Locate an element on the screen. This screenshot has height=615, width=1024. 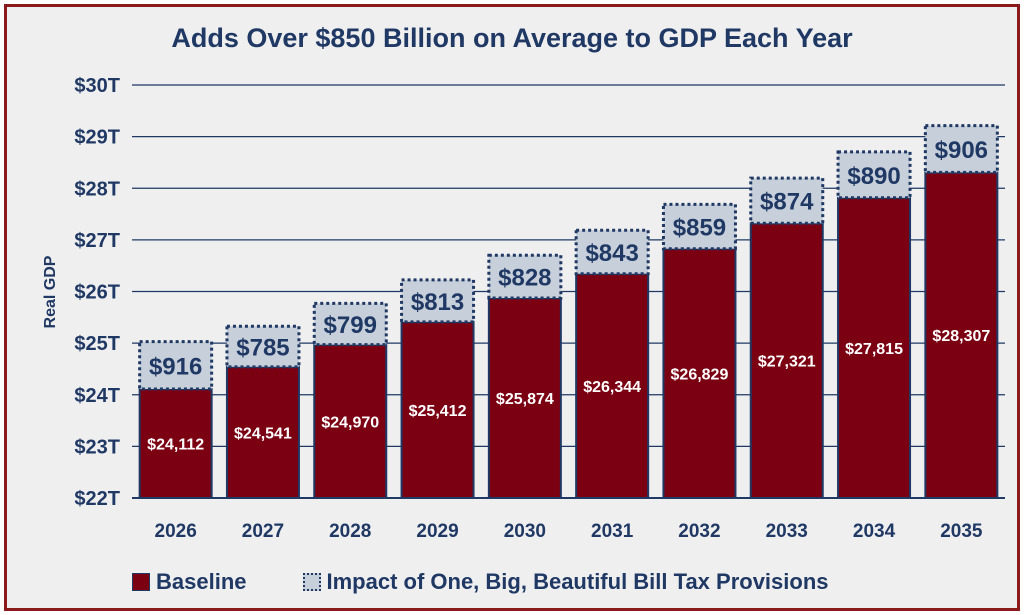
x-tick-label: 2035 is located at coordinates (961, 531).